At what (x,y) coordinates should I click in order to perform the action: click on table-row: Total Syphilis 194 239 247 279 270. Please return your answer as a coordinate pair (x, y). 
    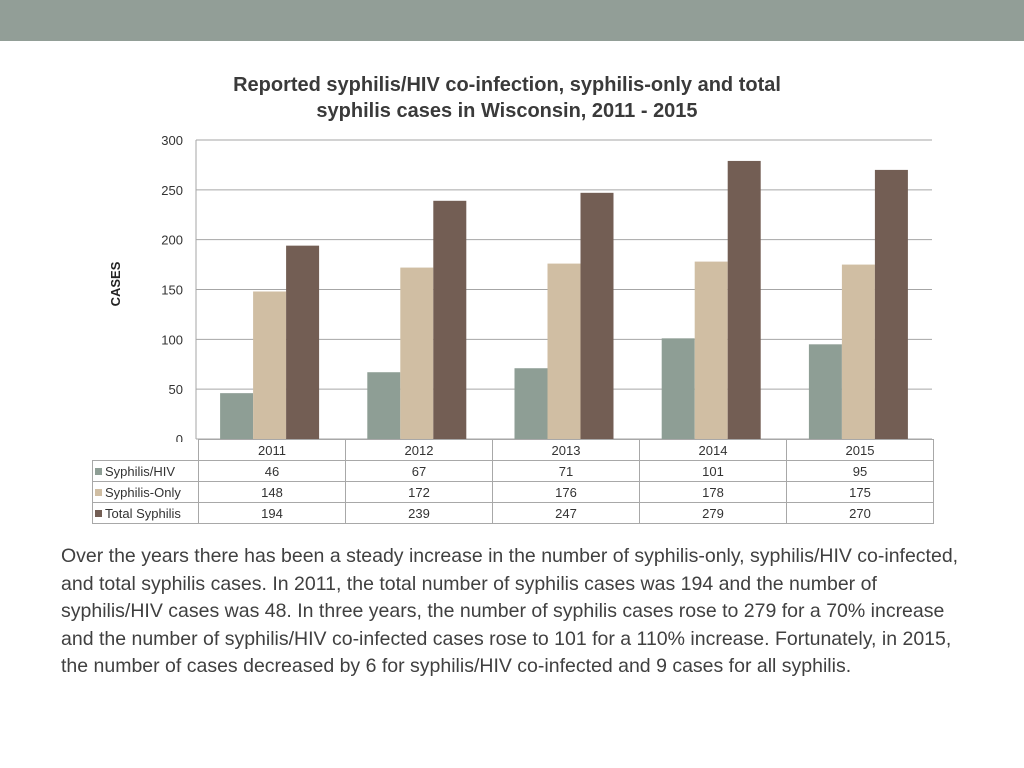
    Looking at the image, I should click on (513, 513).